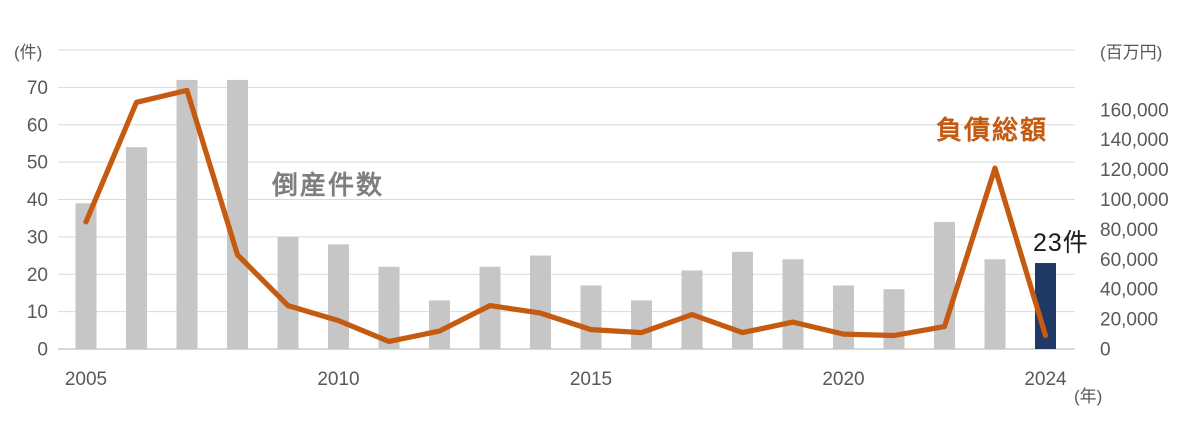 The height and width of the screenshot is (445, 1200). Describe the element at coordinates (1088, 396) in the screenshot. I see `x-axis-unit-label: (年)` at that location.